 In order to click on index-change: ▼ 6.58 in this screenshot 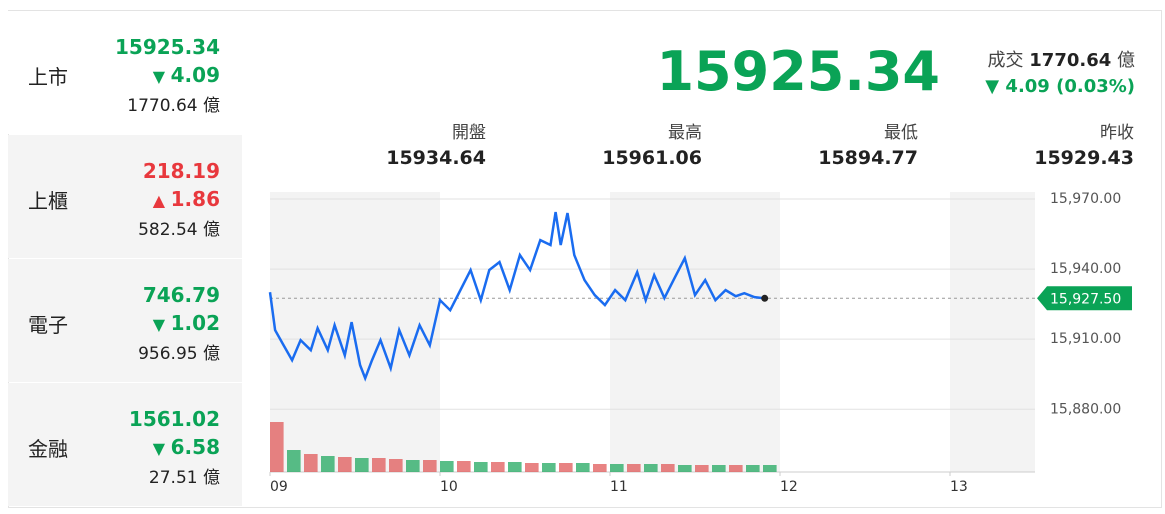, I will do `click(186, 447)`.